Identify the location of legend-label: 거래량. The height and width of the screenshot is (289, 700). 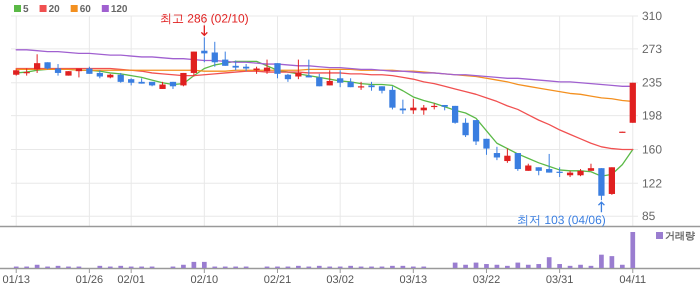
(680, 236).